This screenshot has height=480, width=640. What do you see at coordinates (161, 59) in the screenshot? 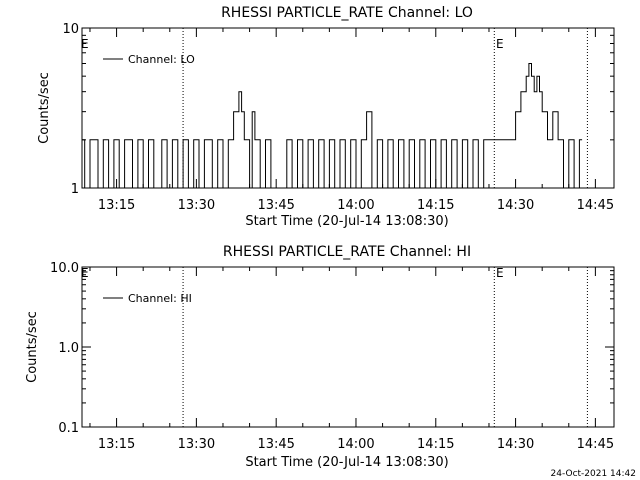
I see `panel-lo-legend-label: Channel: LO` at bounding box center [161, 59].